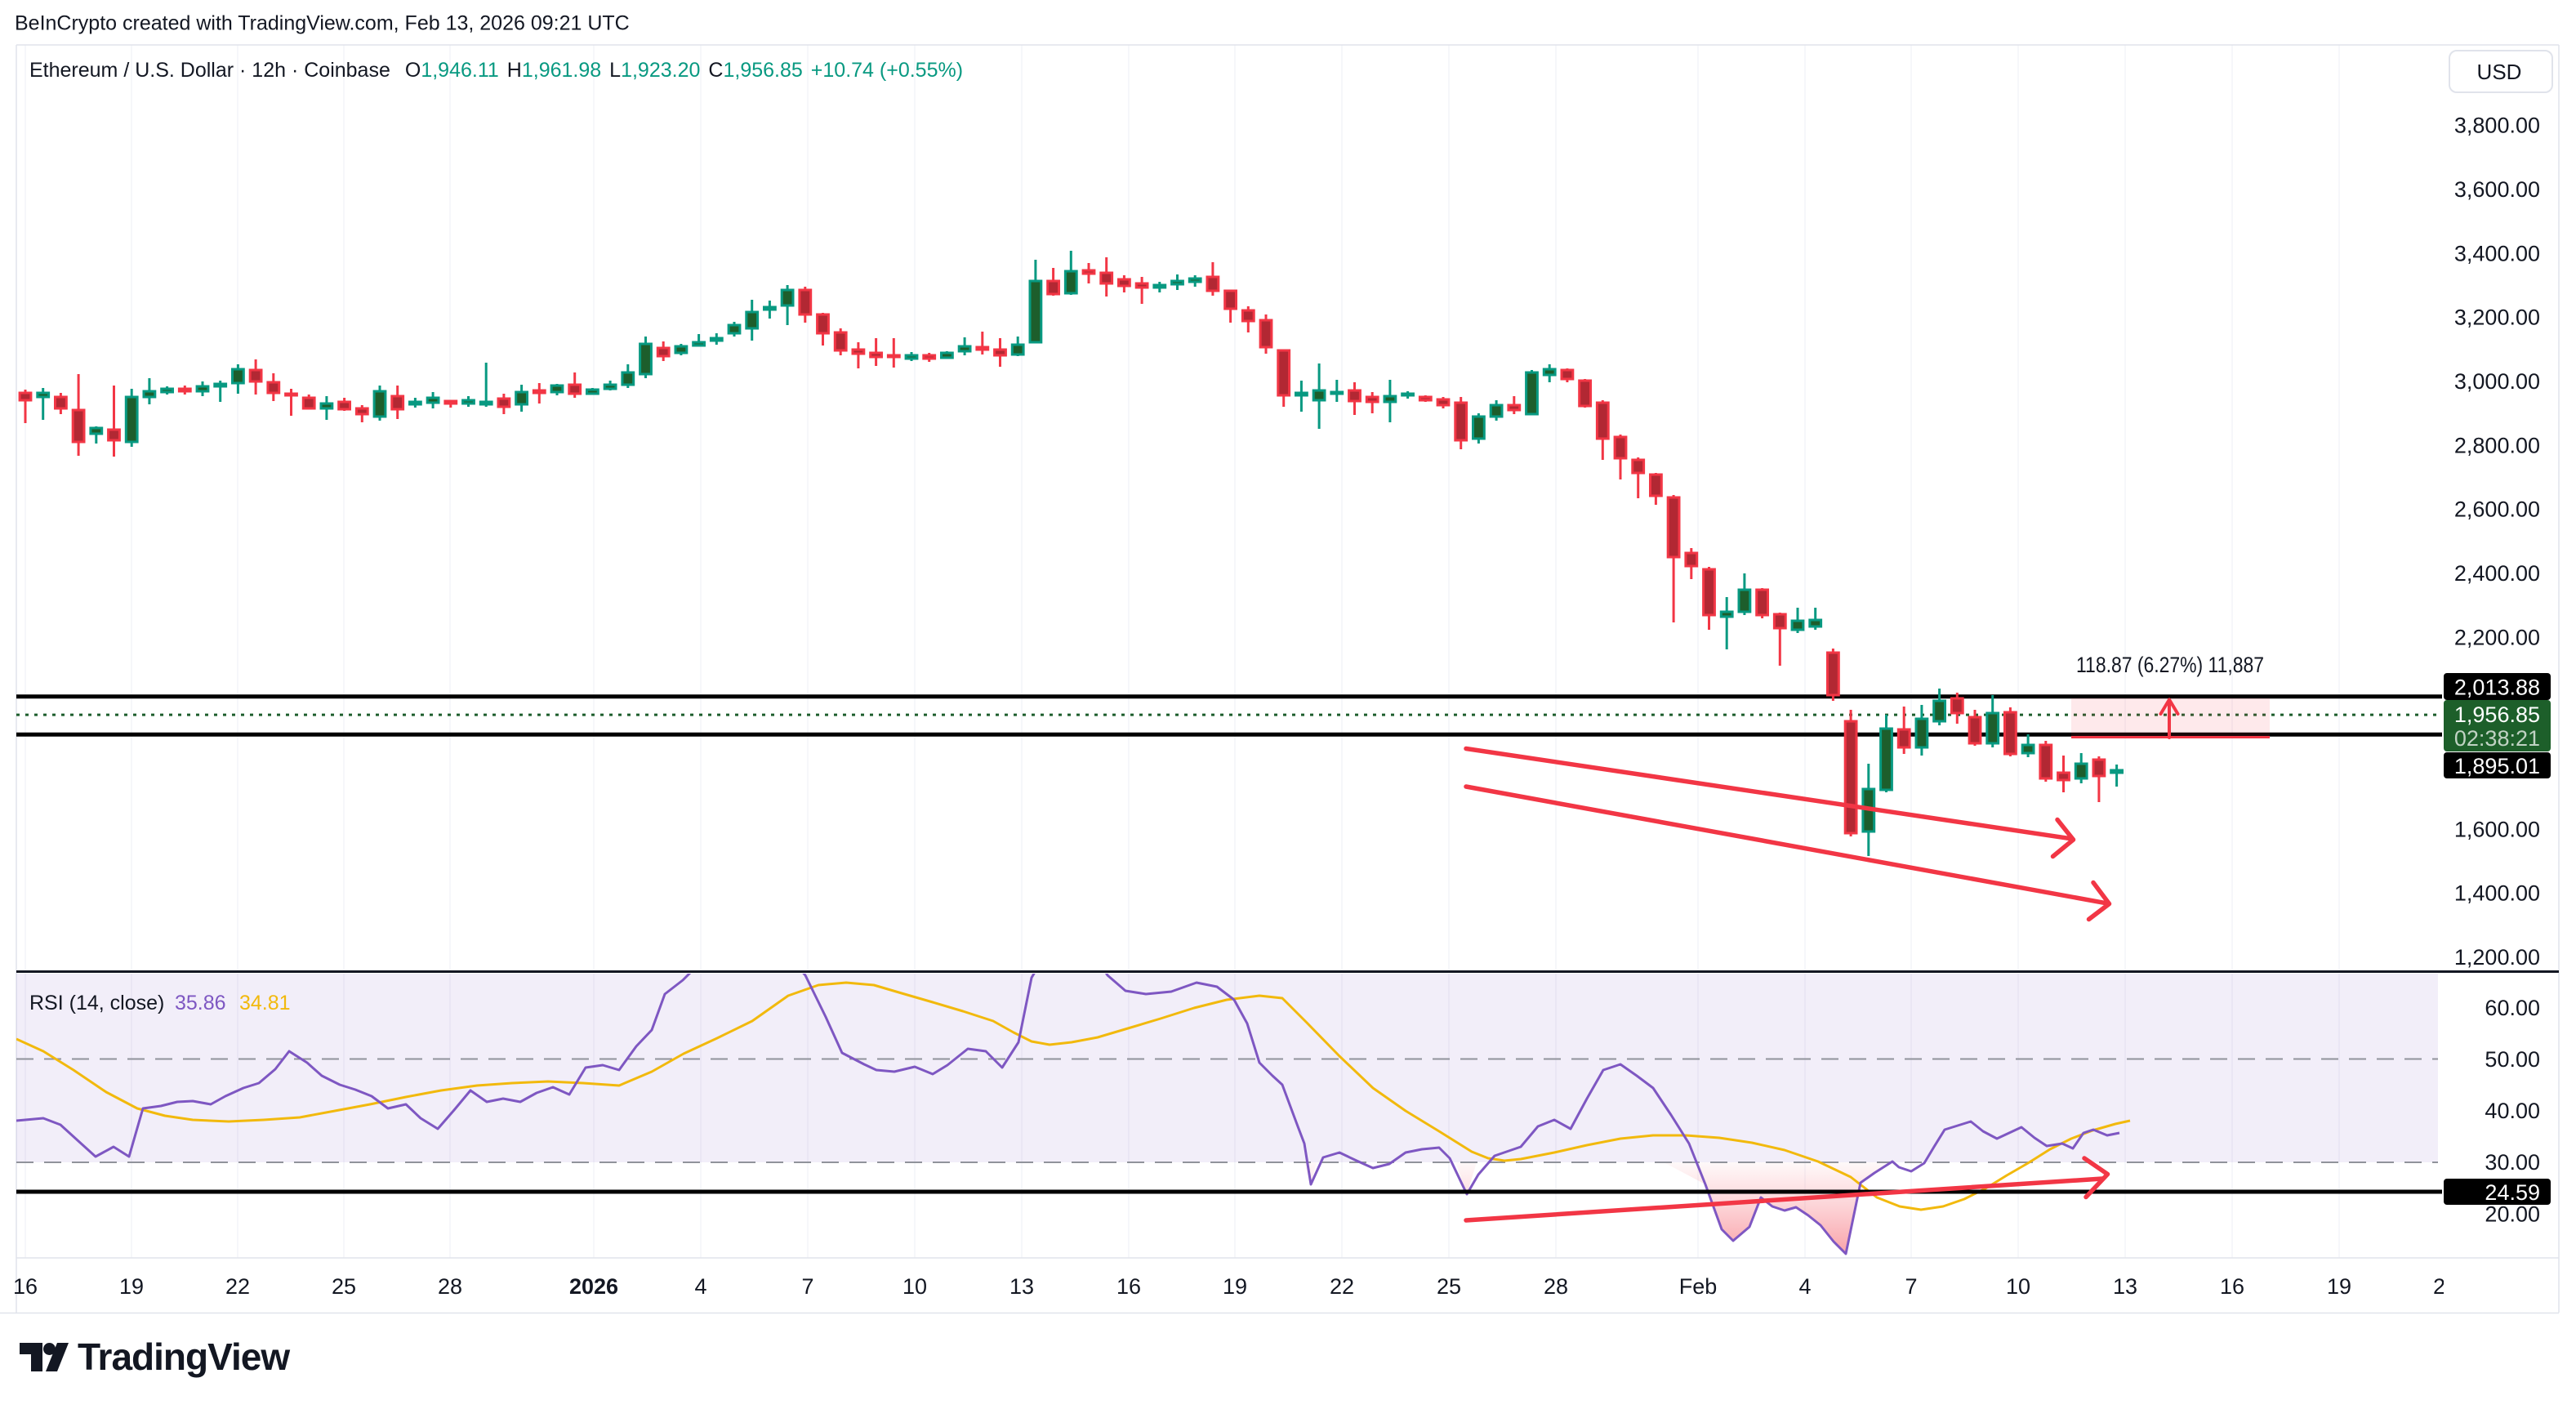 The width and height of the screenshot is (2576, 1409). I want to click on svg-text: 30.00, so click(2512, 1162).